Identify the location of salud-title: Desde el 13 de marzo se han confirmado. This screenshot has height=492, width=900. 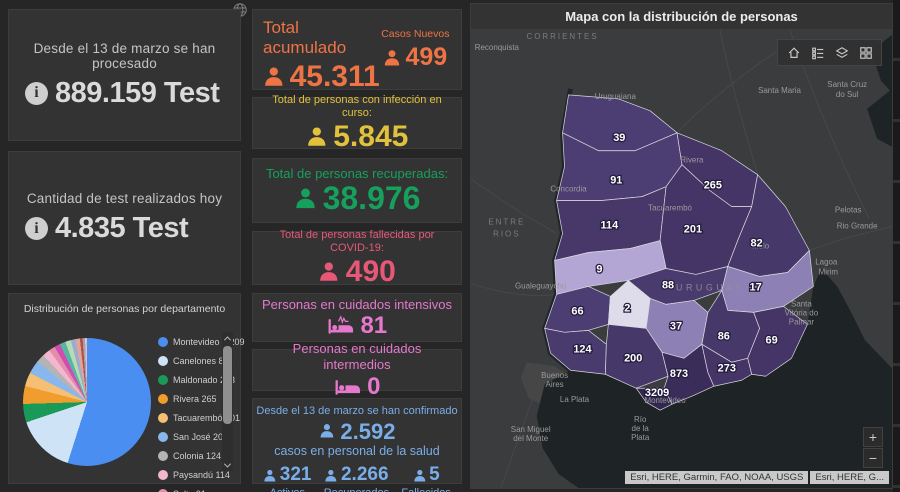
(357, 411).